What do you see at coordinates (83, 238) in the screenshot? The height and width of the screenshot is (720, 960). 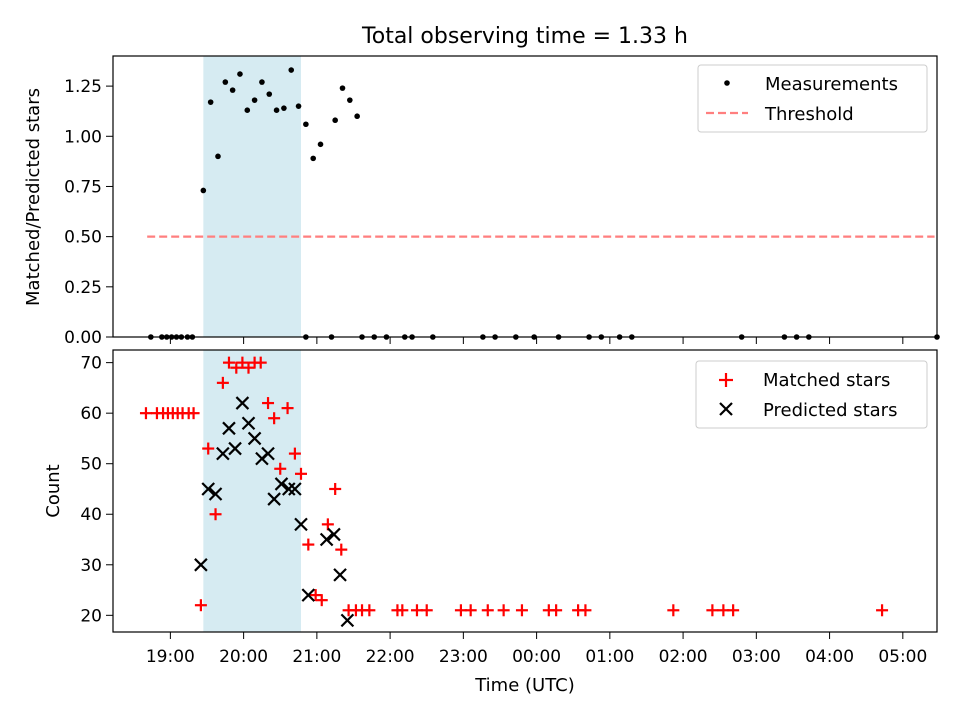 I see `y-tick-label: 0.50` at bounding box center [83, 238].